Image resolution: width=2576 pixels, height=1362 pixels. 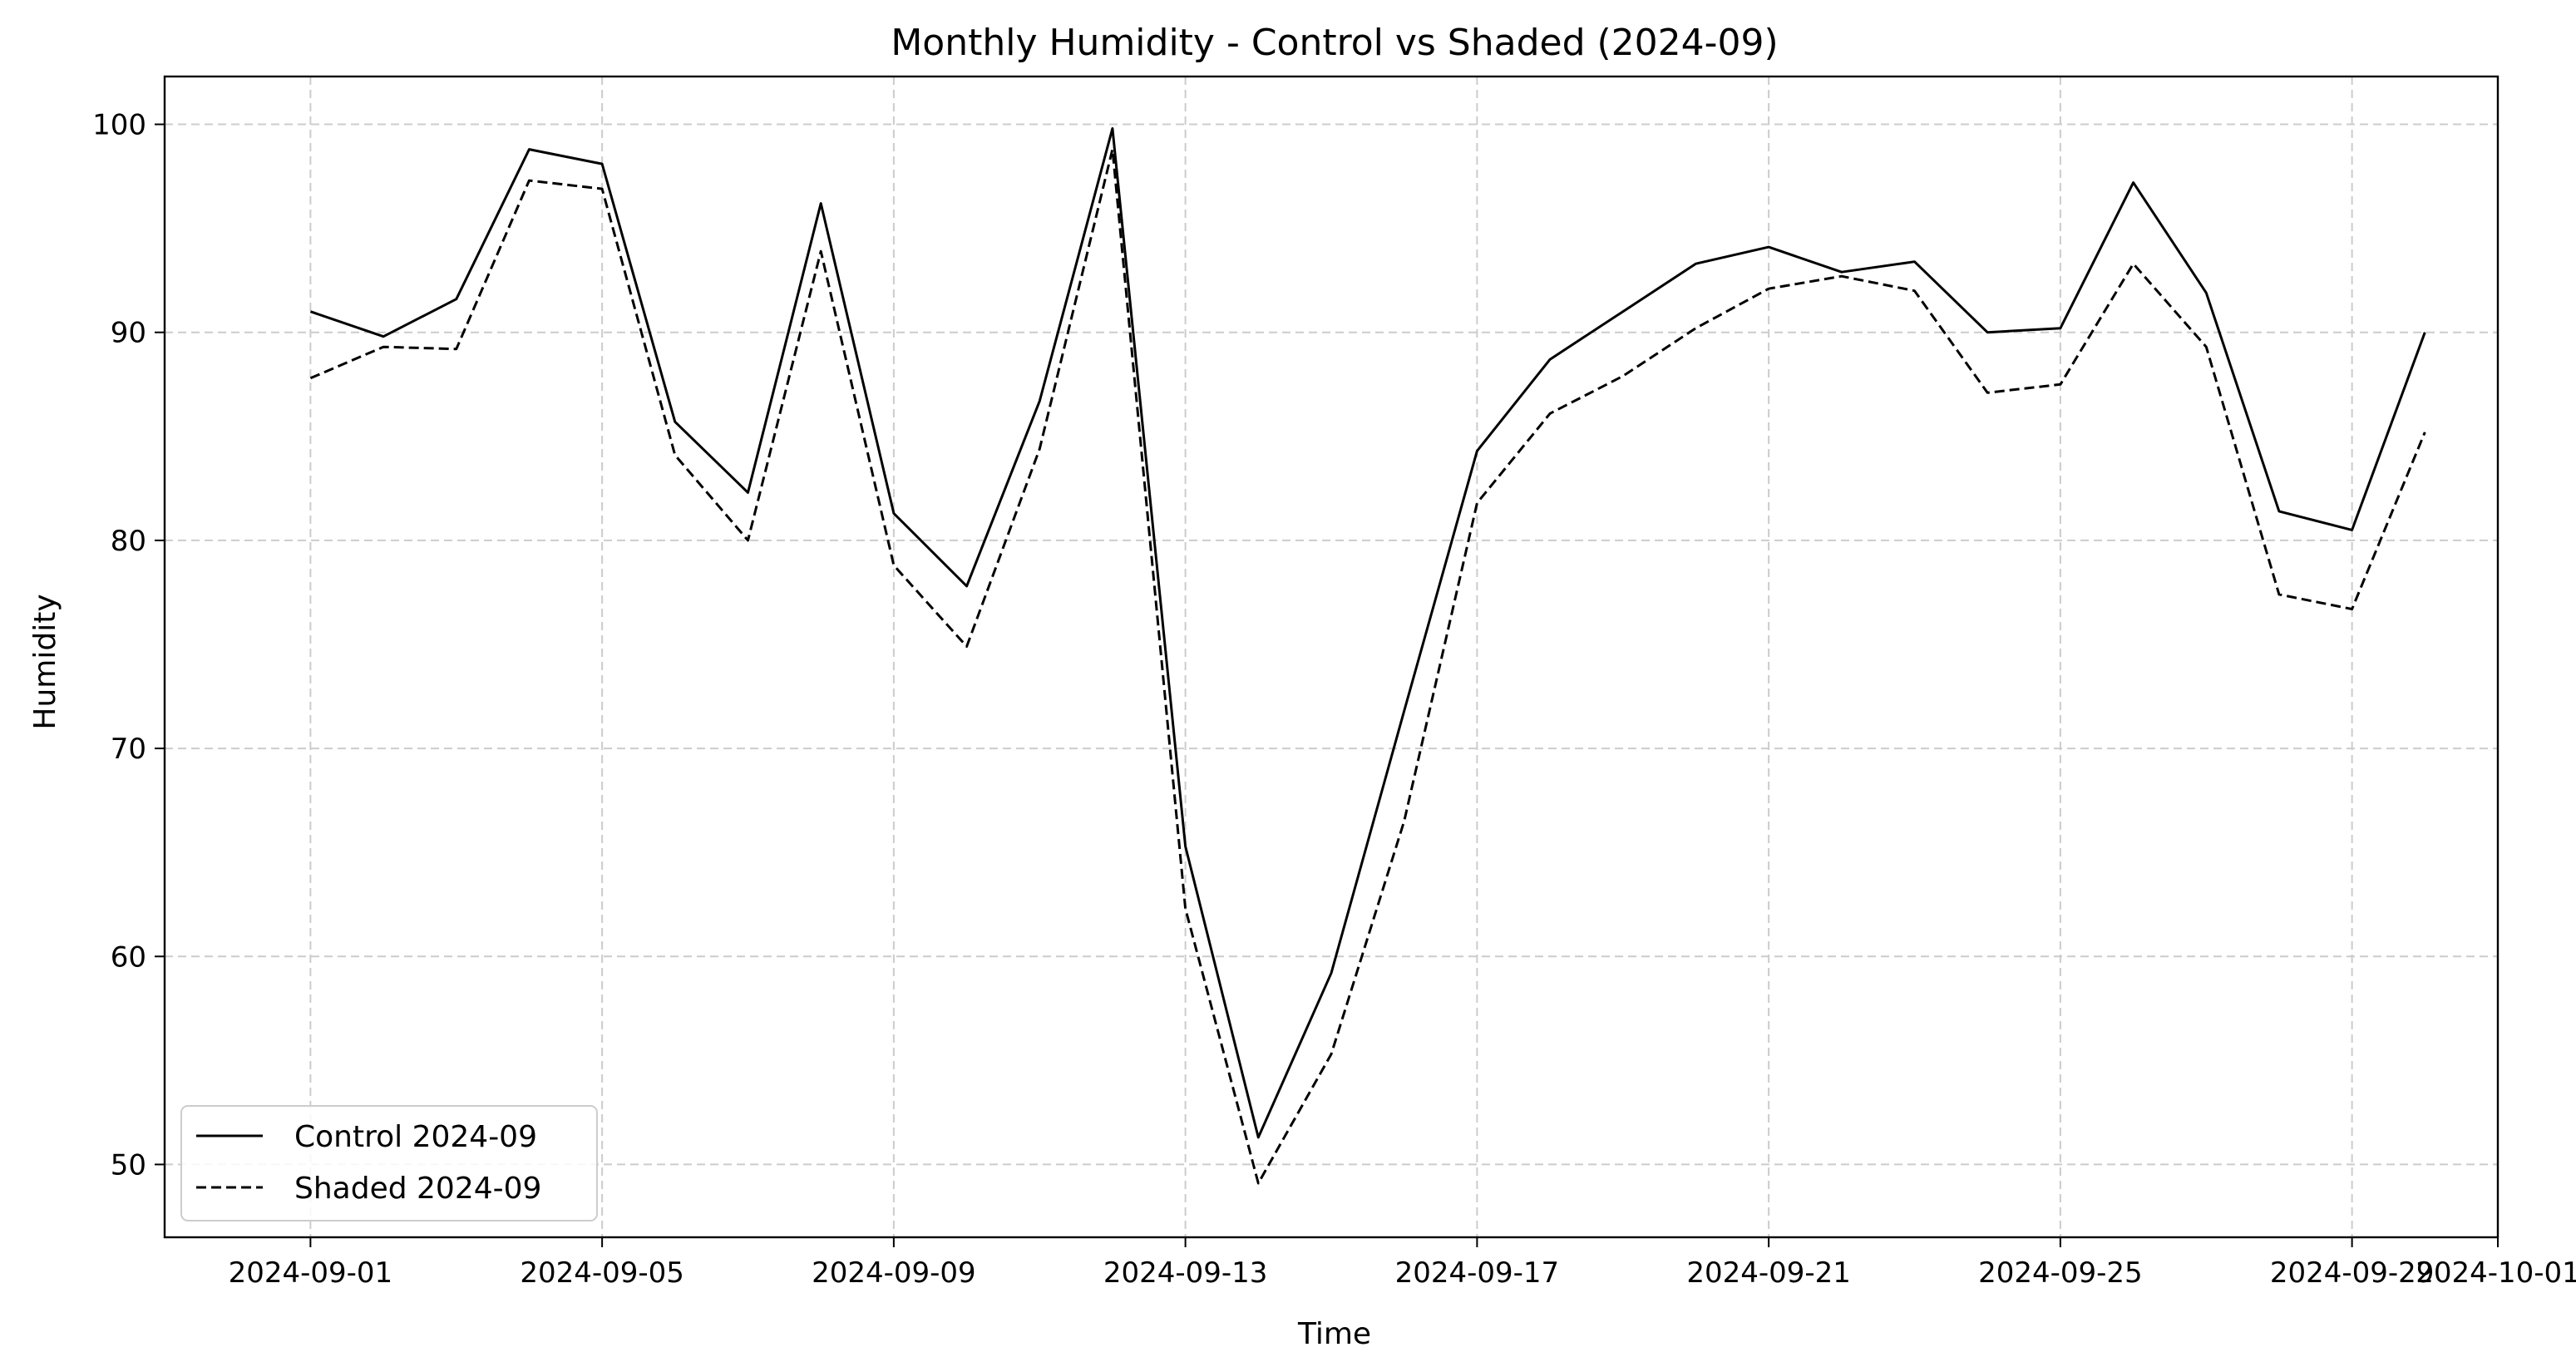 I want to click on x-tick-label: 2024-09-17, so click(x=1477, y=1273).